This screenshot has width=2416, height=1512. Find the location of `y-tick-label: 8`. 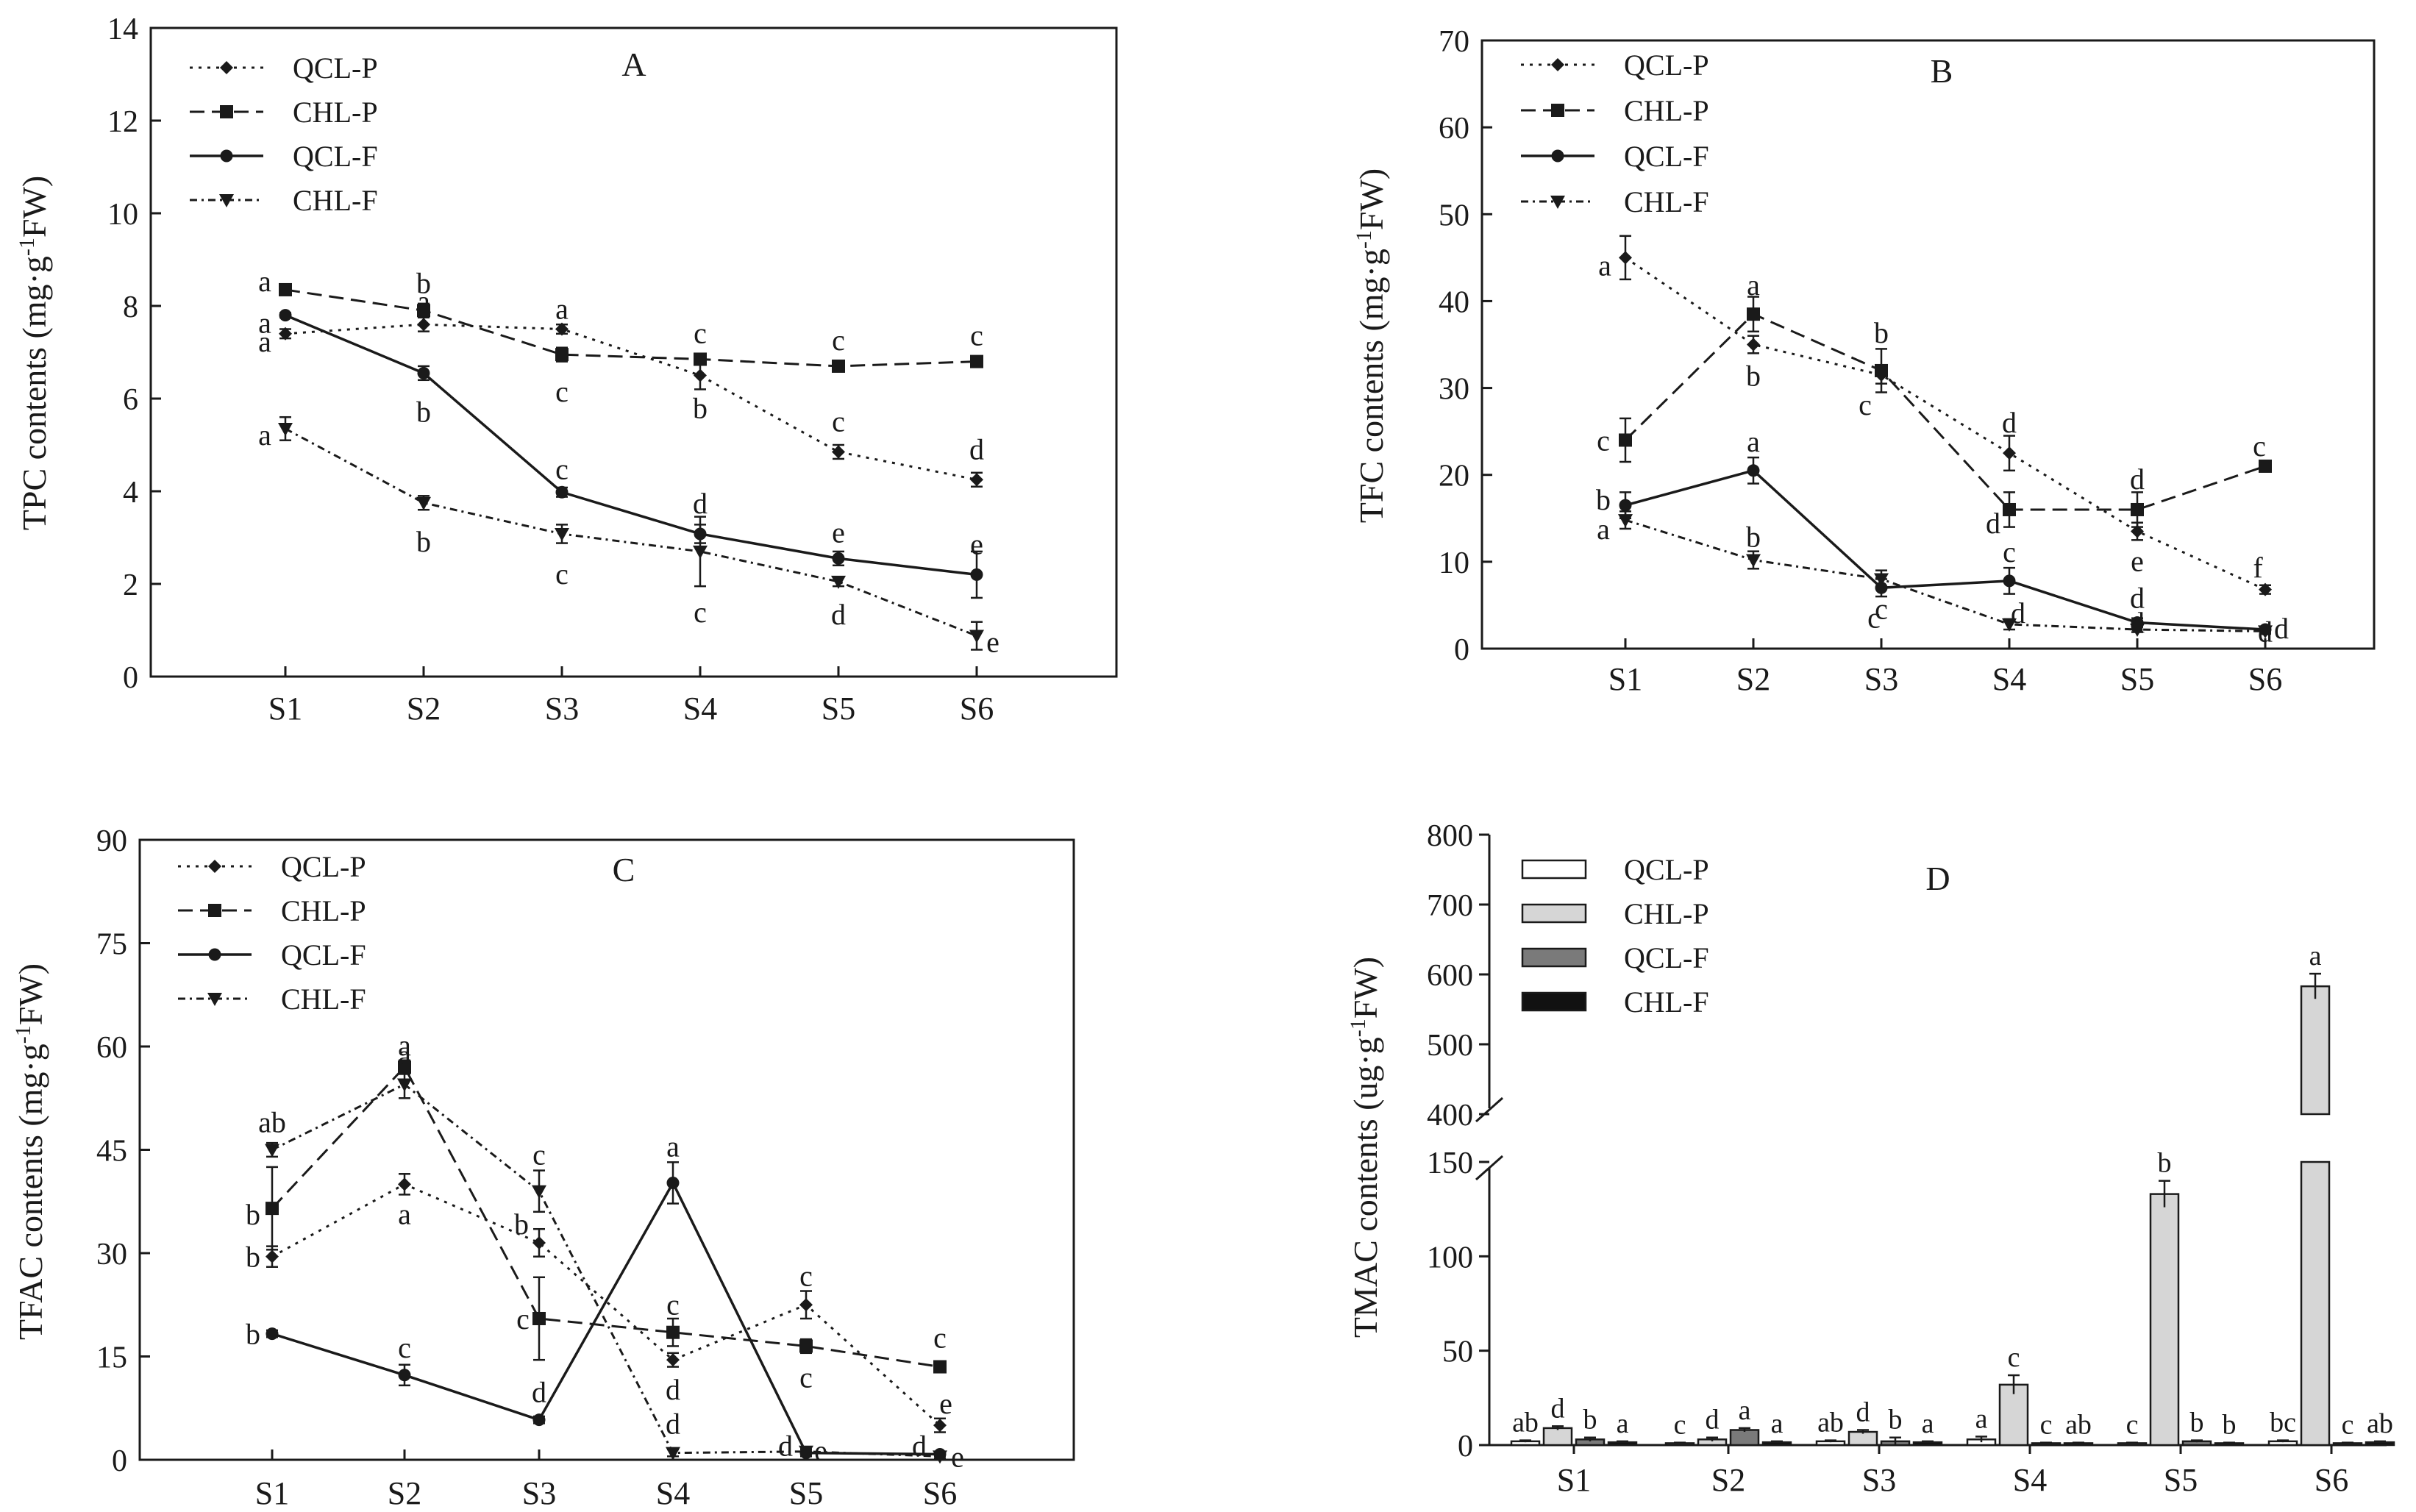

y-tick-label: 8 is located at coordinates (130, 307).